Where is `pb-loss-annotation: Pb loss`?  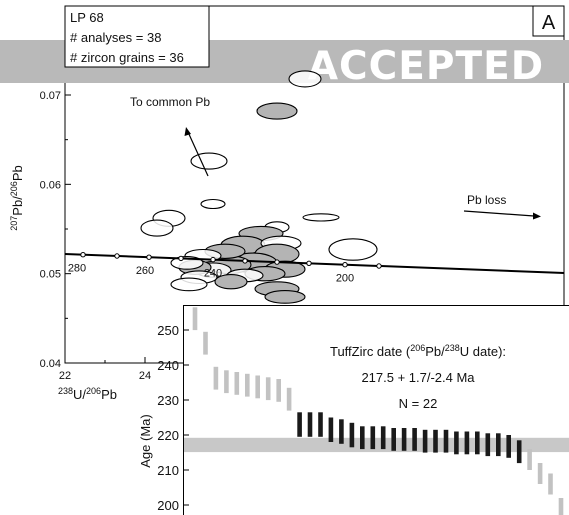
pb-loss-annotation: Pb loss is located at coordinates (486, 200).